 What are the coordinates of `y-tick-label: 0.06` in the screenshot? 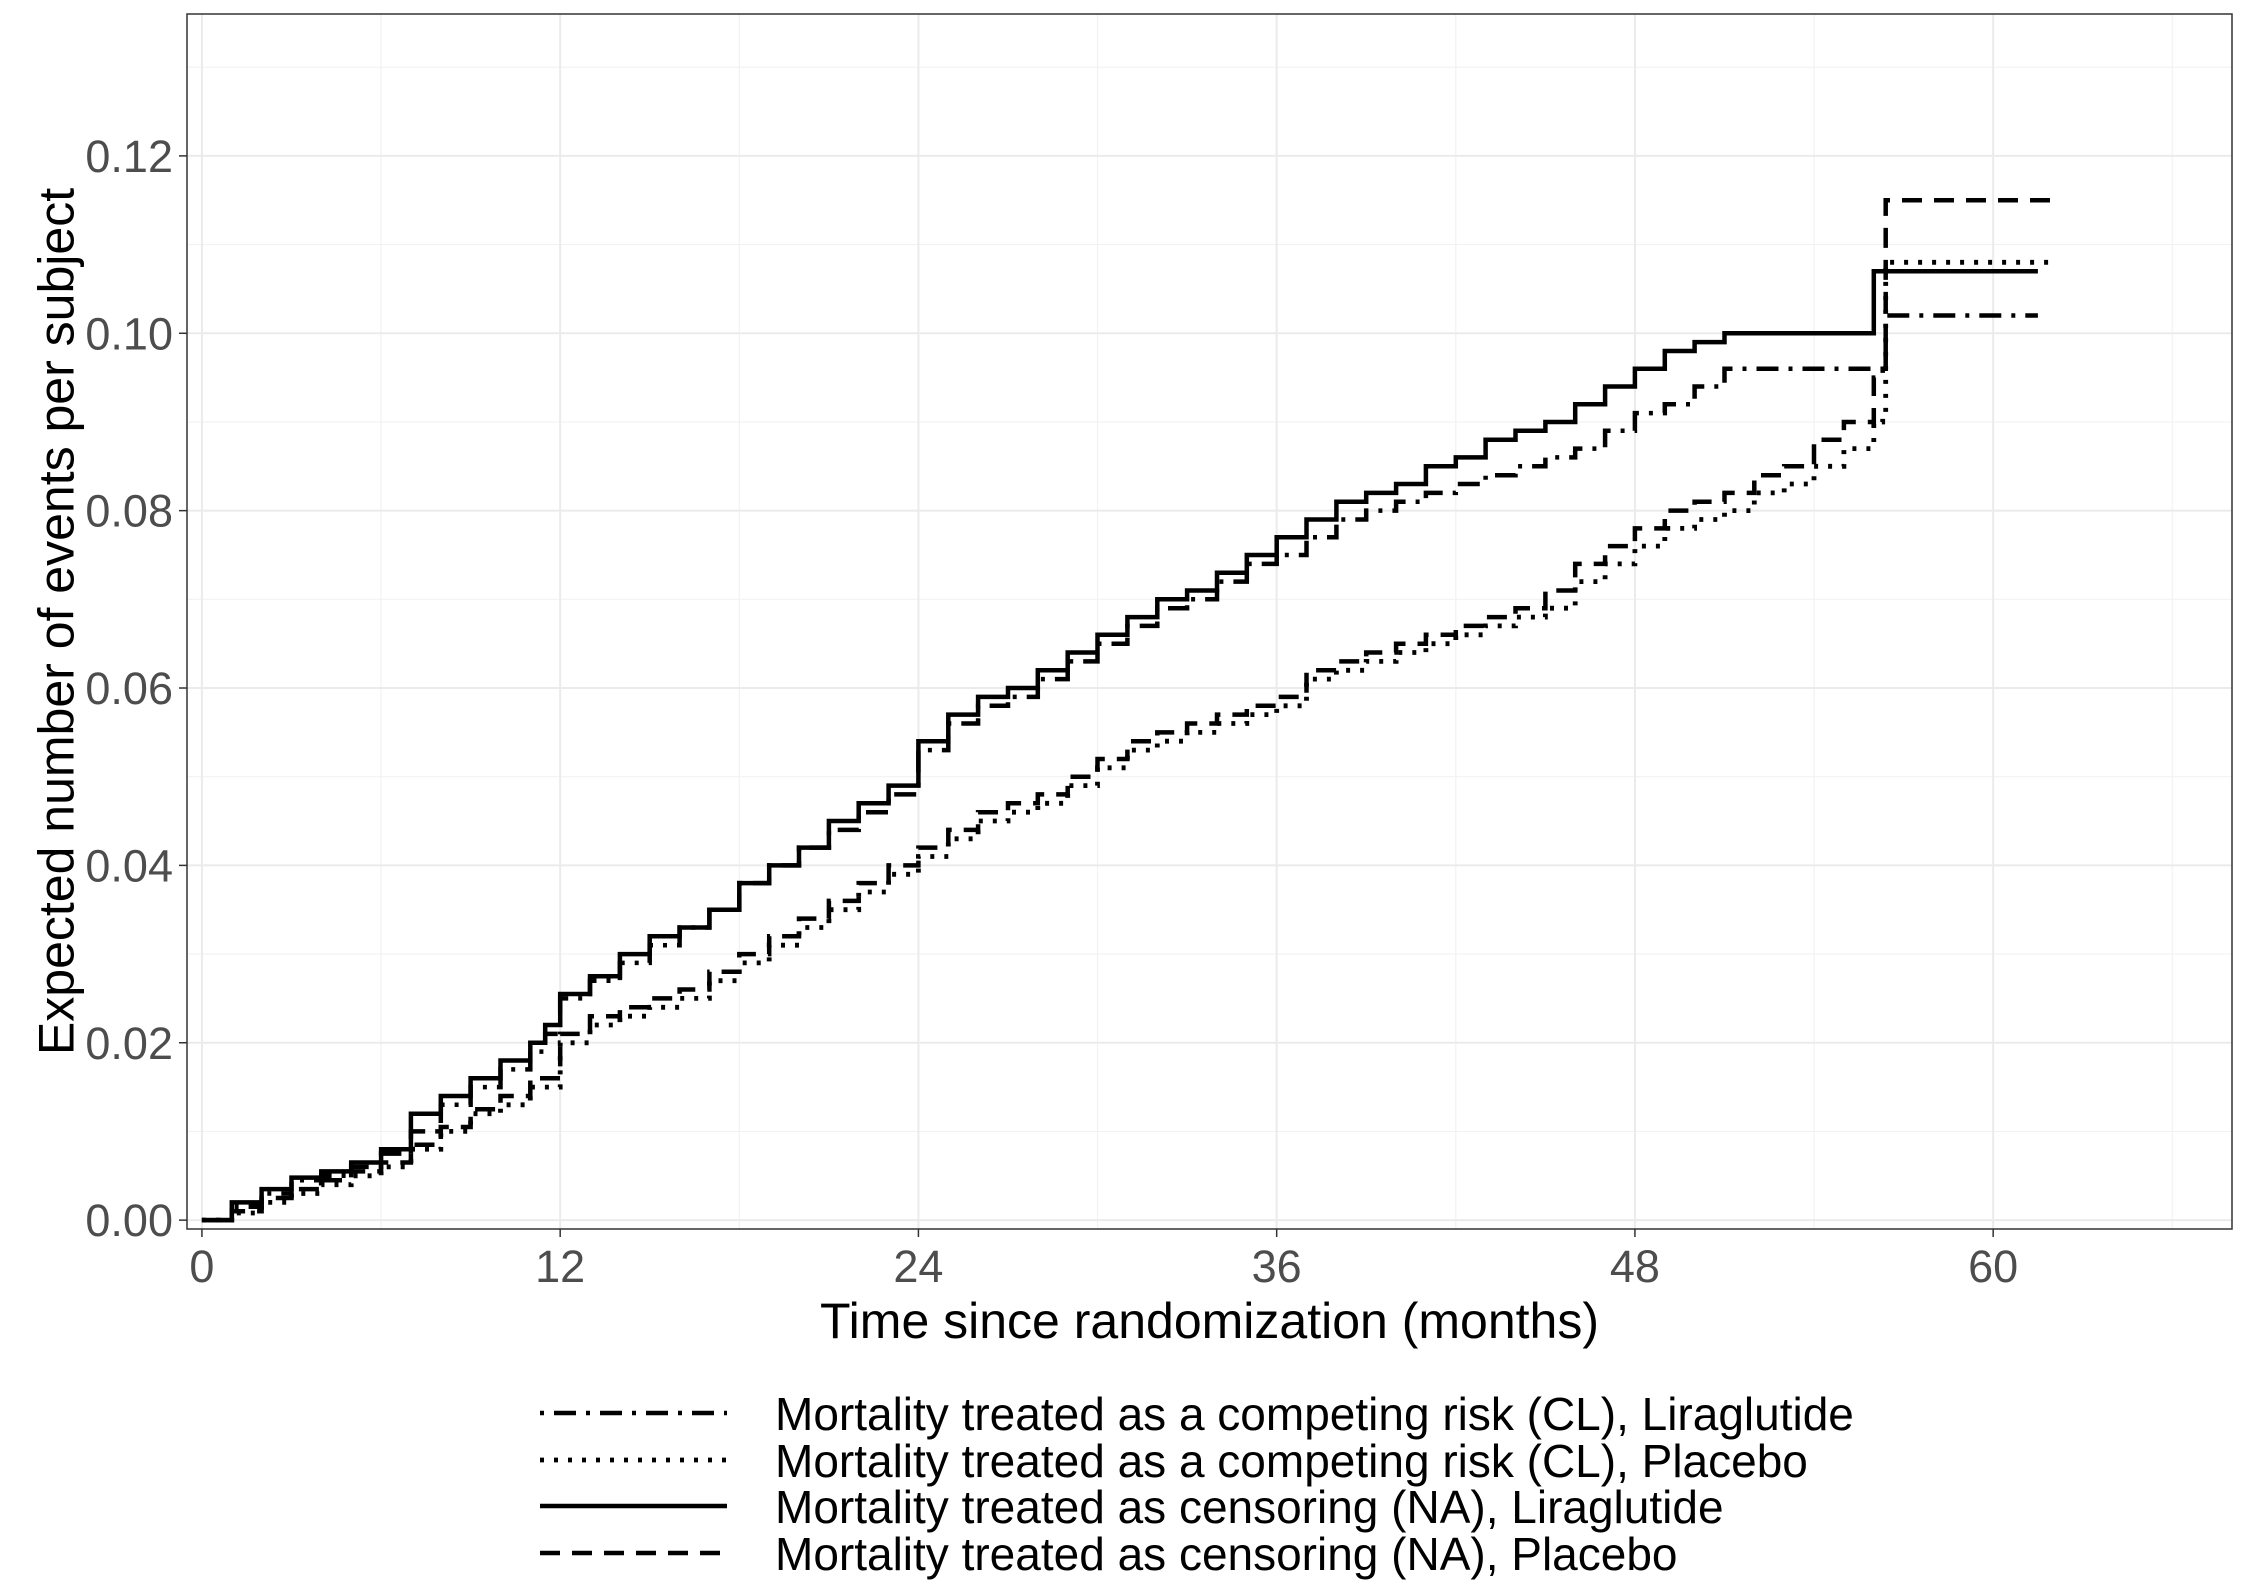 It's located at (129, 688).